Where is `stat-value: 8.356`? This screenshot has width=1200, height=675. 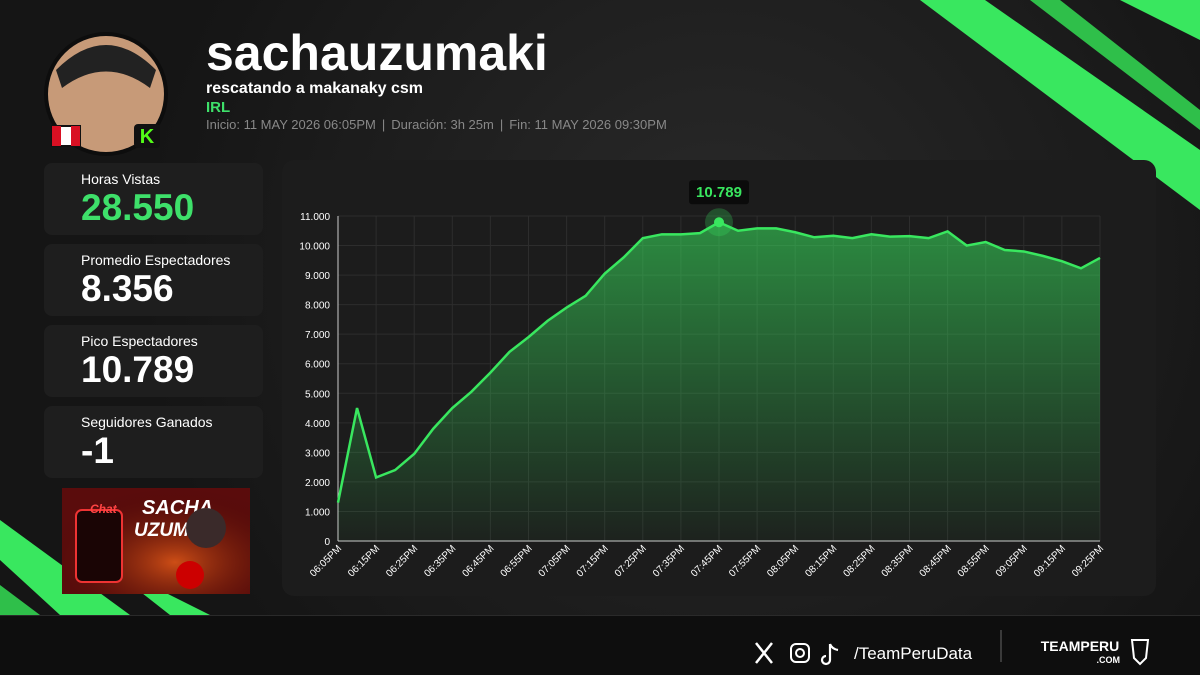 stat-value: 8.356 is located at coordinates (127, 288).